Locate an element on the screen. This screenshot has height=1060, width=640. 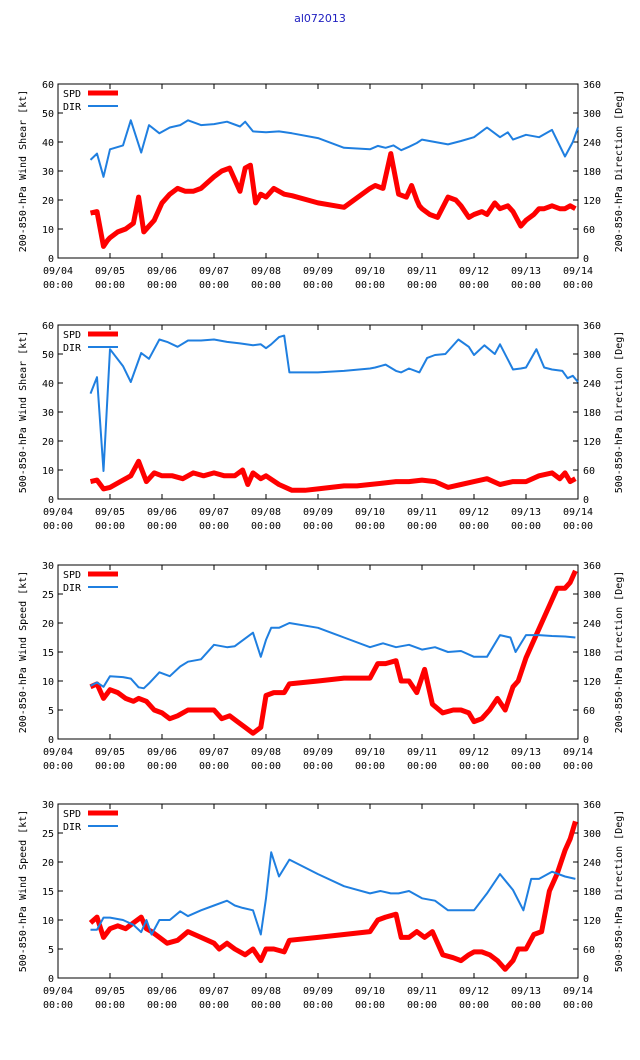
x-tick-date: 09/08 is located at coordinates (266, 271).